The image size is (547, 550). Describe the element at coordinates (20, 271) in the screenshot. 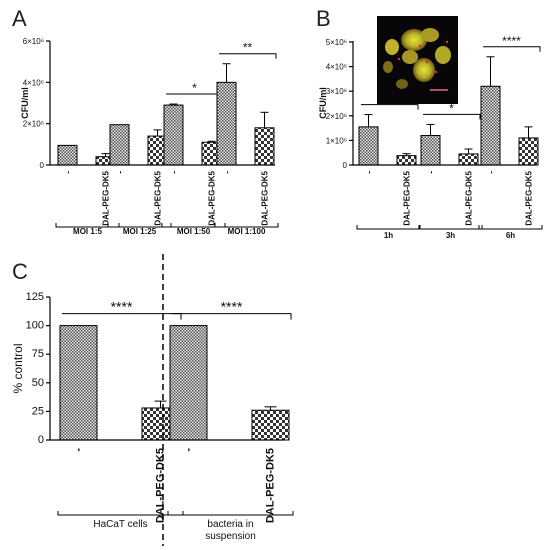

I see `panel-letter: C` at that location.